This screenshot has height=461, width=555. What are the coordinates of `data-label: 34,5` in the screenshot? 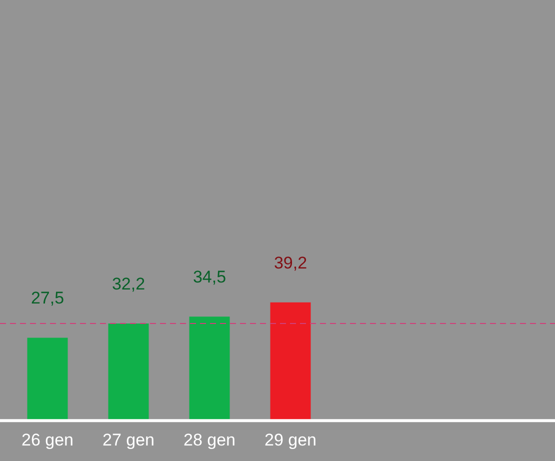 It's located at (209, 277).